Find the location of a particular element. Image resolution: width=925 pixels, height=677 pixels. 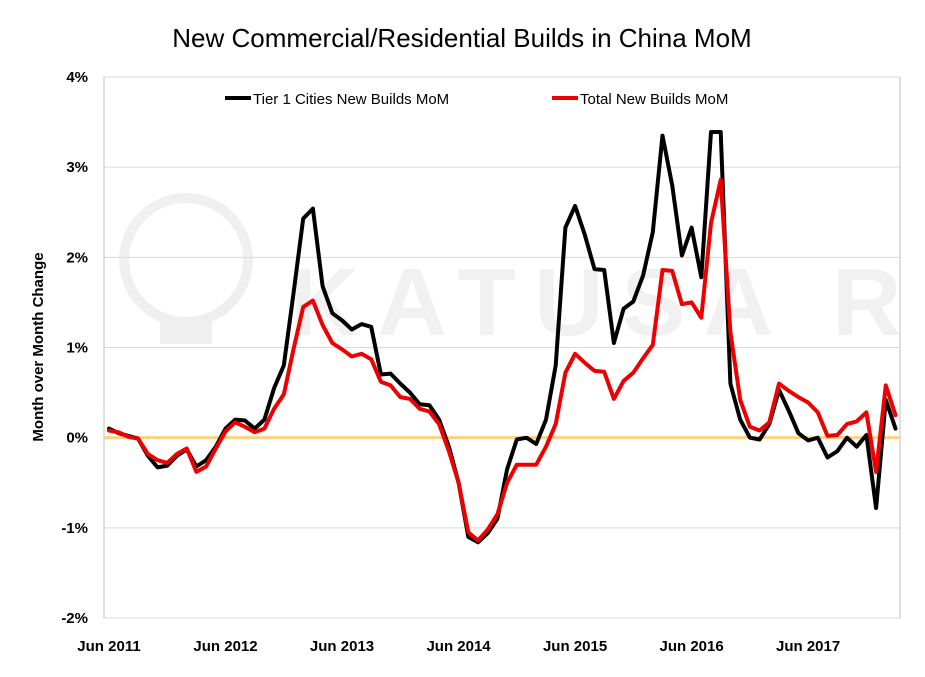

watermark-bulb-base is located at coordinates (186, 331).